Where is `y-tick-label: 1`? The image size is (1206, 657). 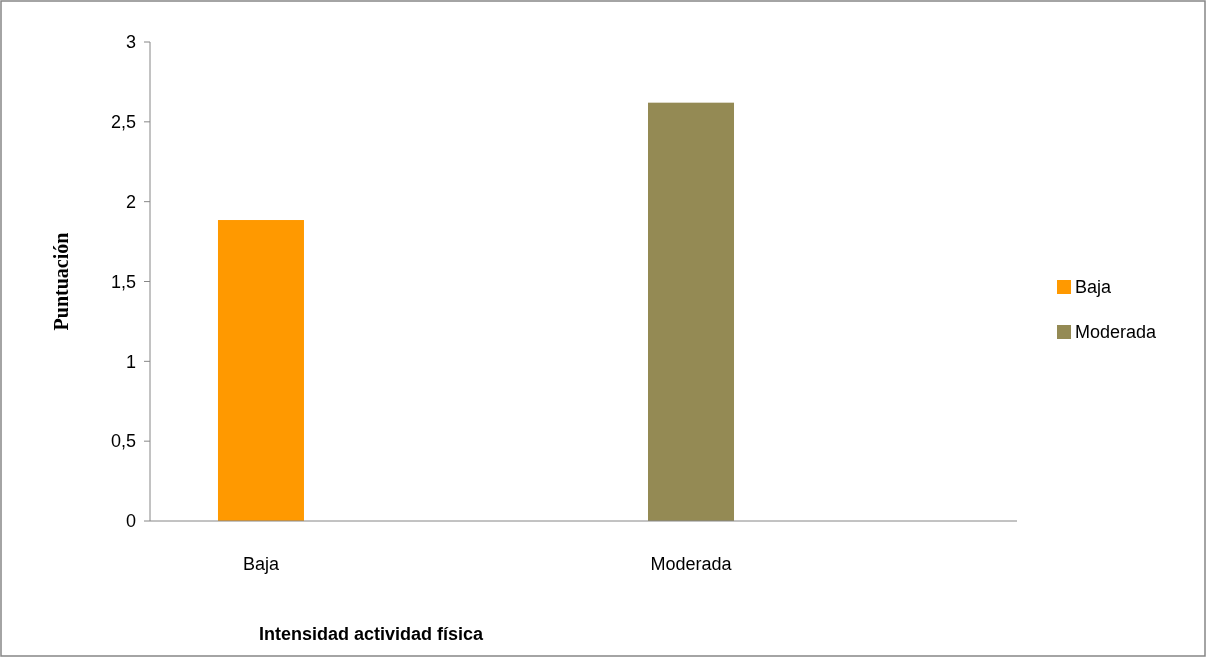 y-tick-label: 1 is located at coordinates (130, 361).